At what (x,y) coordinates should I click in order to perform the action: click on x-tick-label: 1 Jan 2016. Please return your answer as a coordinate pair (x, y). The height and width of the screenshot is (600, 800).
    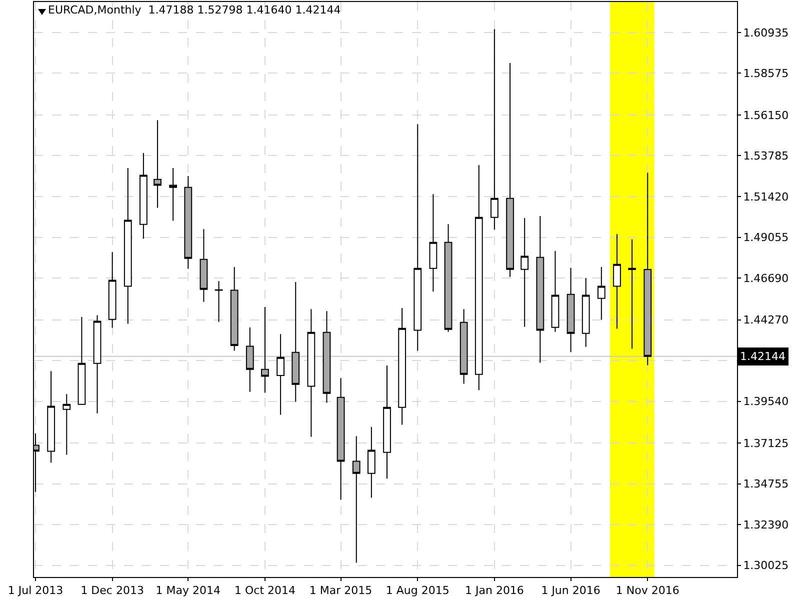
    Looking at the image, I should click on (494, 591).